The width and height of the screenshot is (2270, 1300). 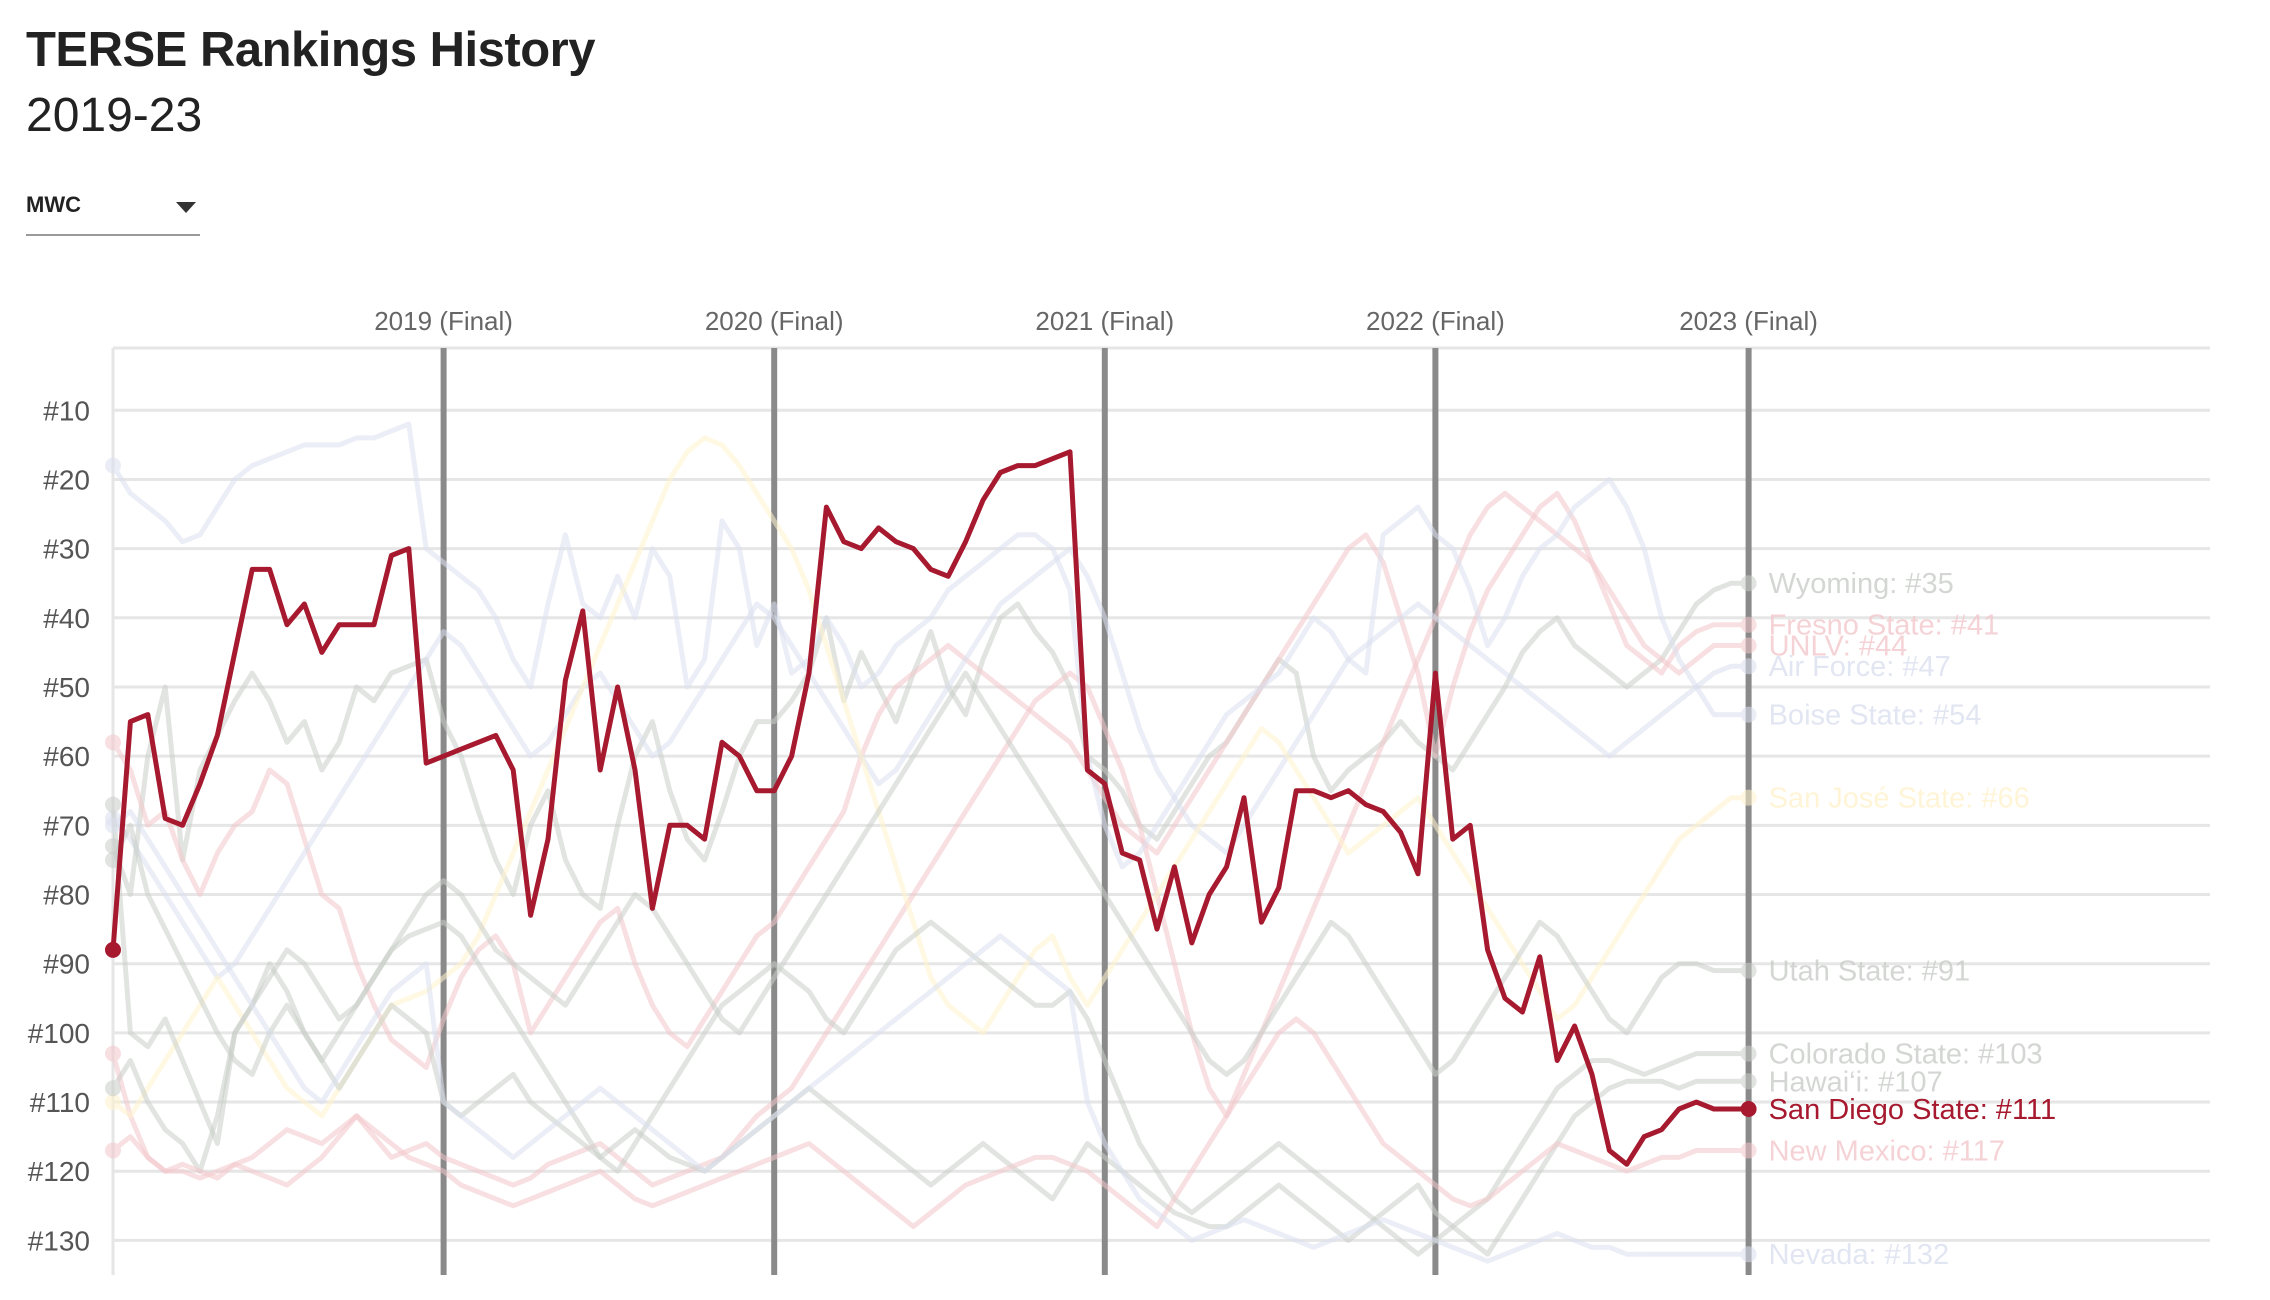 What do you see at coordinates (1435, 321) in the screenshot?
I see `season-marker-label: 2022 (Final)` at bounding box center [1435, 321].